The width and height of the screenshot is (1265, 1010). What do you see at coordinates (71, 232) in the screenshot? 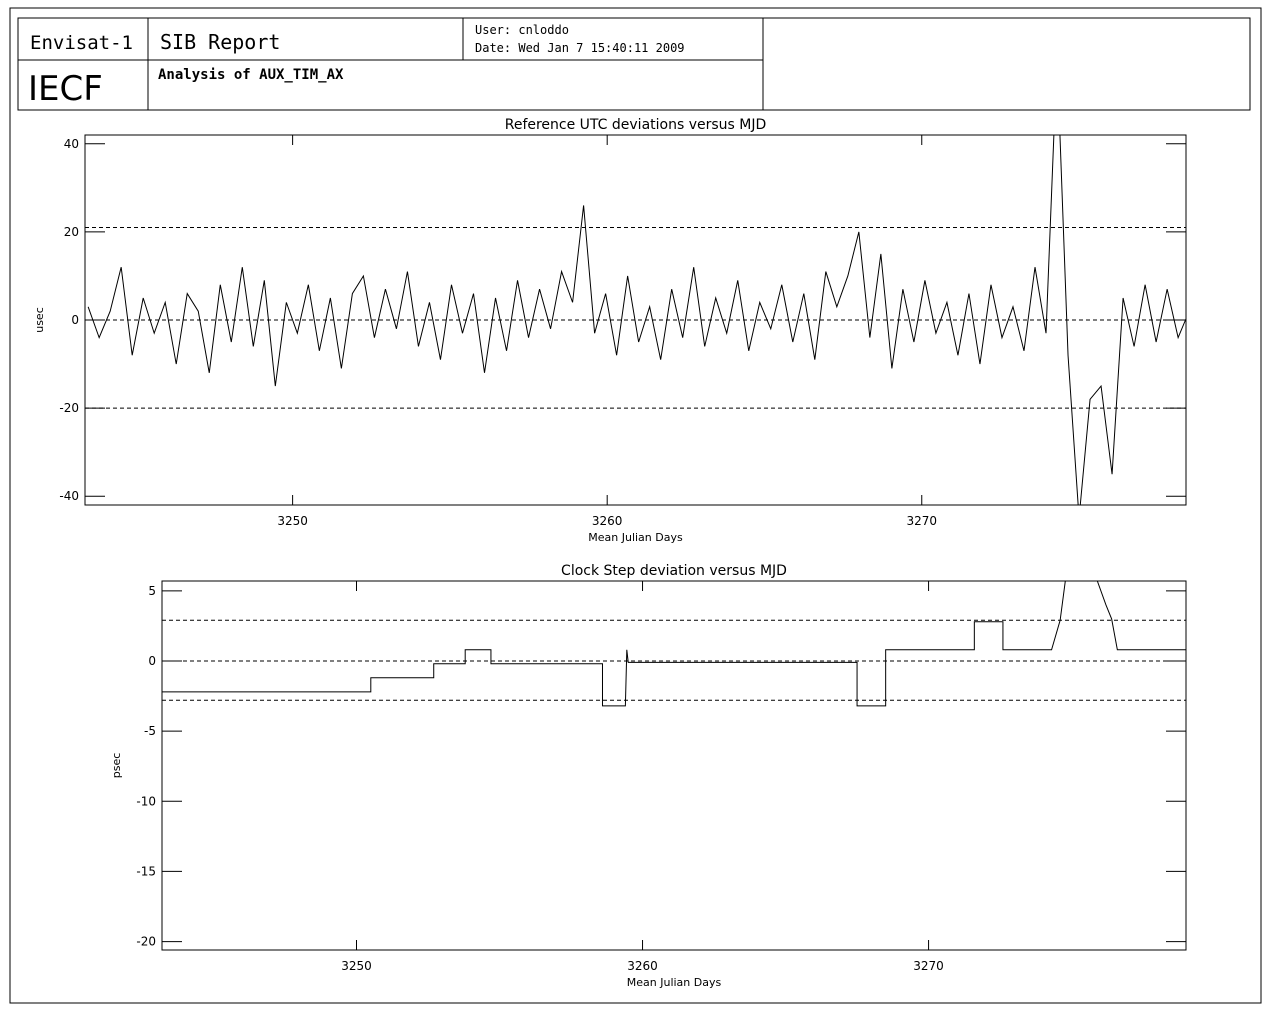
I see `y-tick-label: 20` at bounding box center [71, 232].